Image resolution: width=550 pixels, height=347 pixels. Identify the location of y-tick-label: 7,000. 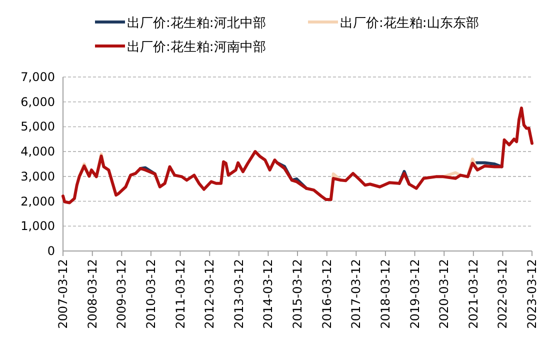
(37, 77).